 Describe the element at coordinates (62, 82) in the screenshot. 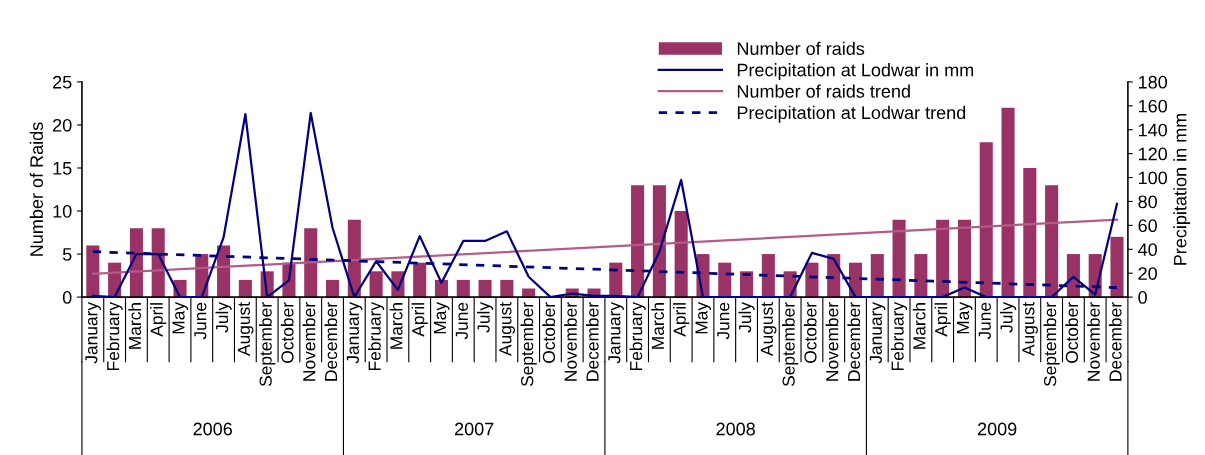

I see `y-tick-label: 25` at that location.